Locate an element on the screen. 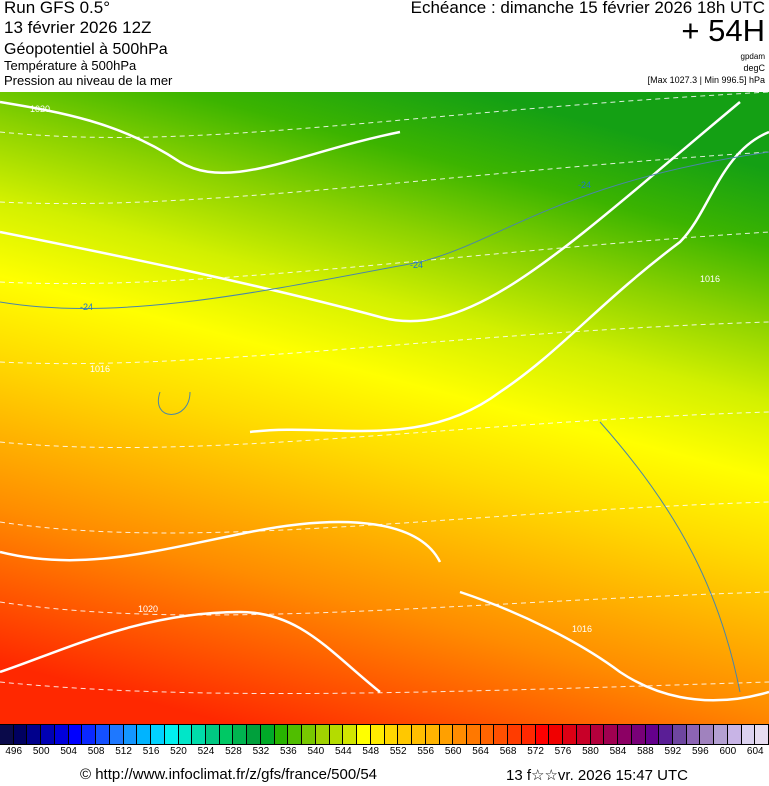 The image size is (769, 786). scale-label: 544 is located at coordinates (343, 751).